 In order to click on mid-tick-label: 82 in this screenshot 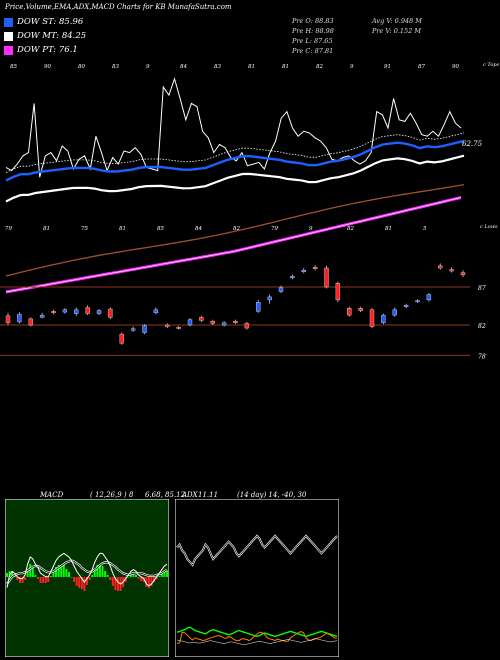, I will do `click(350, 229)`.